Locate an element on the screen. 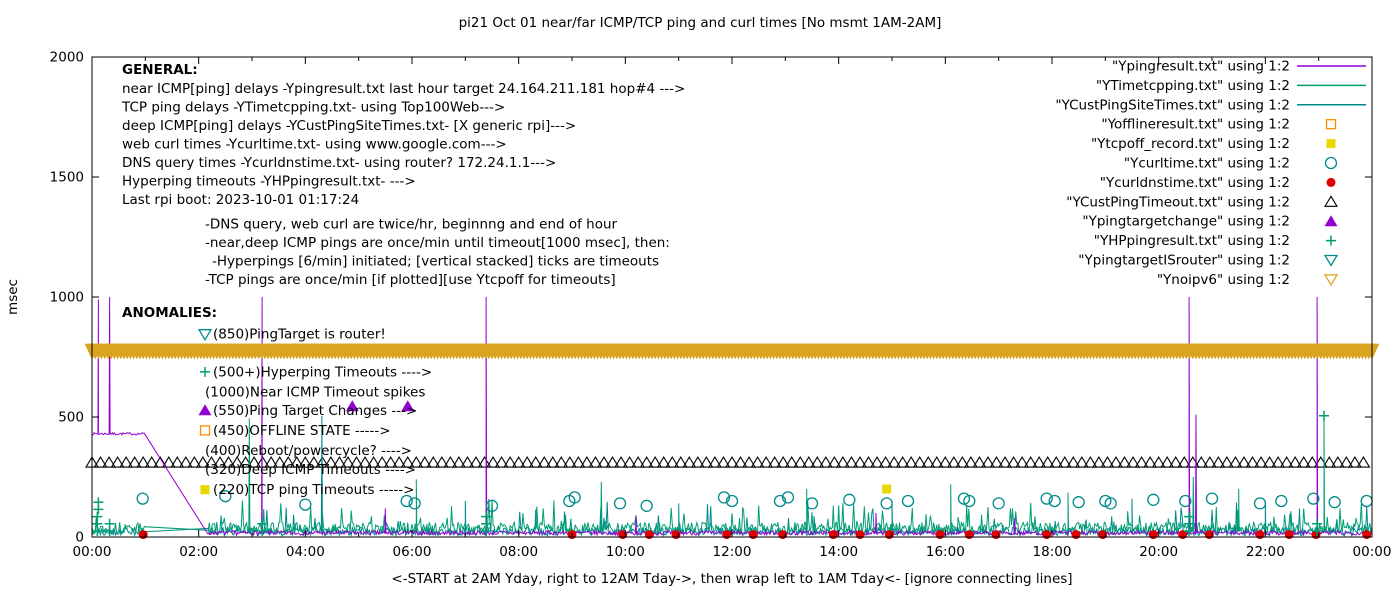  x-tick-label: 04:00 is located at coordinates (305, 552).